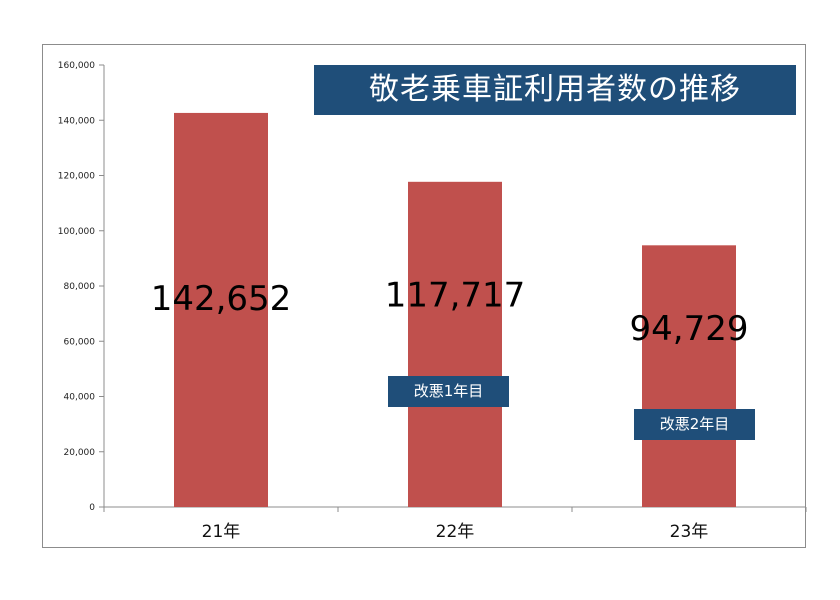 This screenshot has width=840, height=600. Describe the element at coordinates (221, 532) in the screenshot. I see `x-tick-label: 21年` at that location.